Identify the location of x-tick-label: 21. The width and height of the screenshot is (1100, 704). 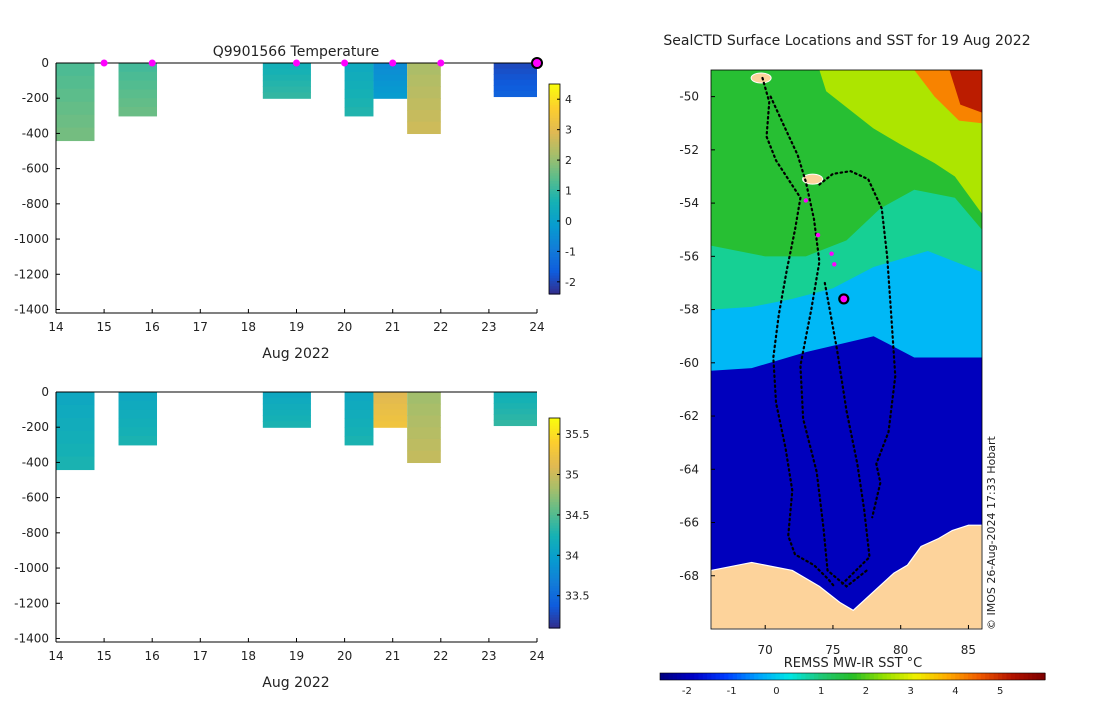
(392, 327).